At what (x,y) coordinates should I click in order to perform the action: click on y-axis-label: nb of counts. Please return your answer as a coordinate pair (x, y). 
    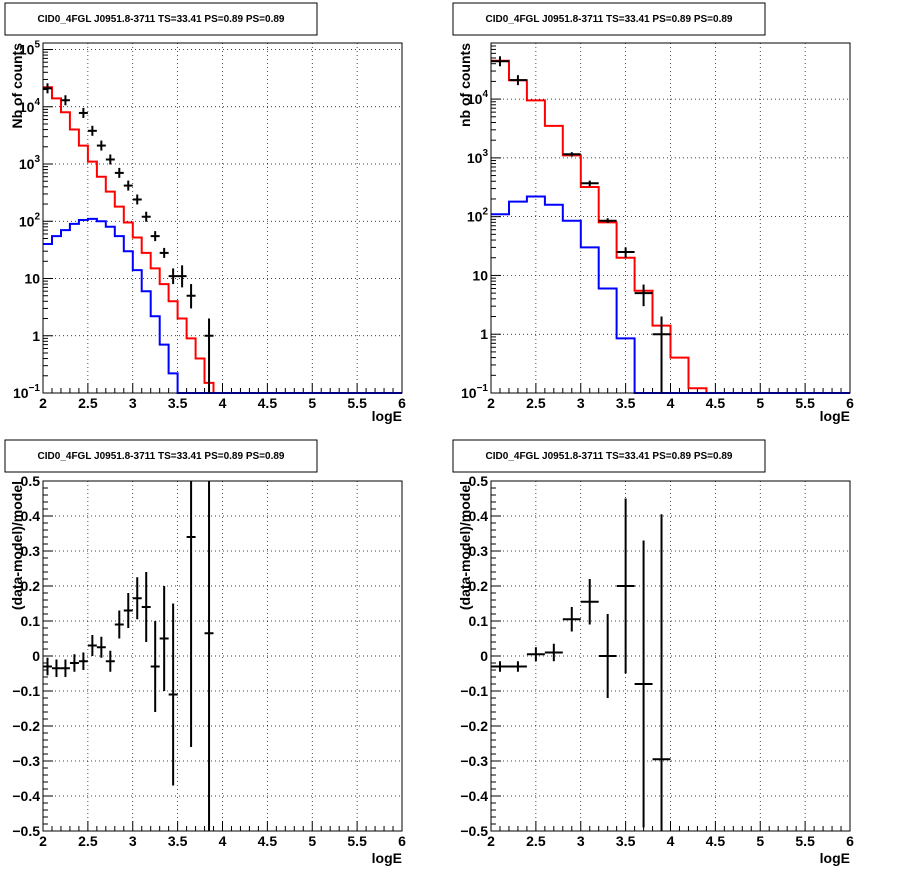
    Looking at the image, I should click on (465, 85).